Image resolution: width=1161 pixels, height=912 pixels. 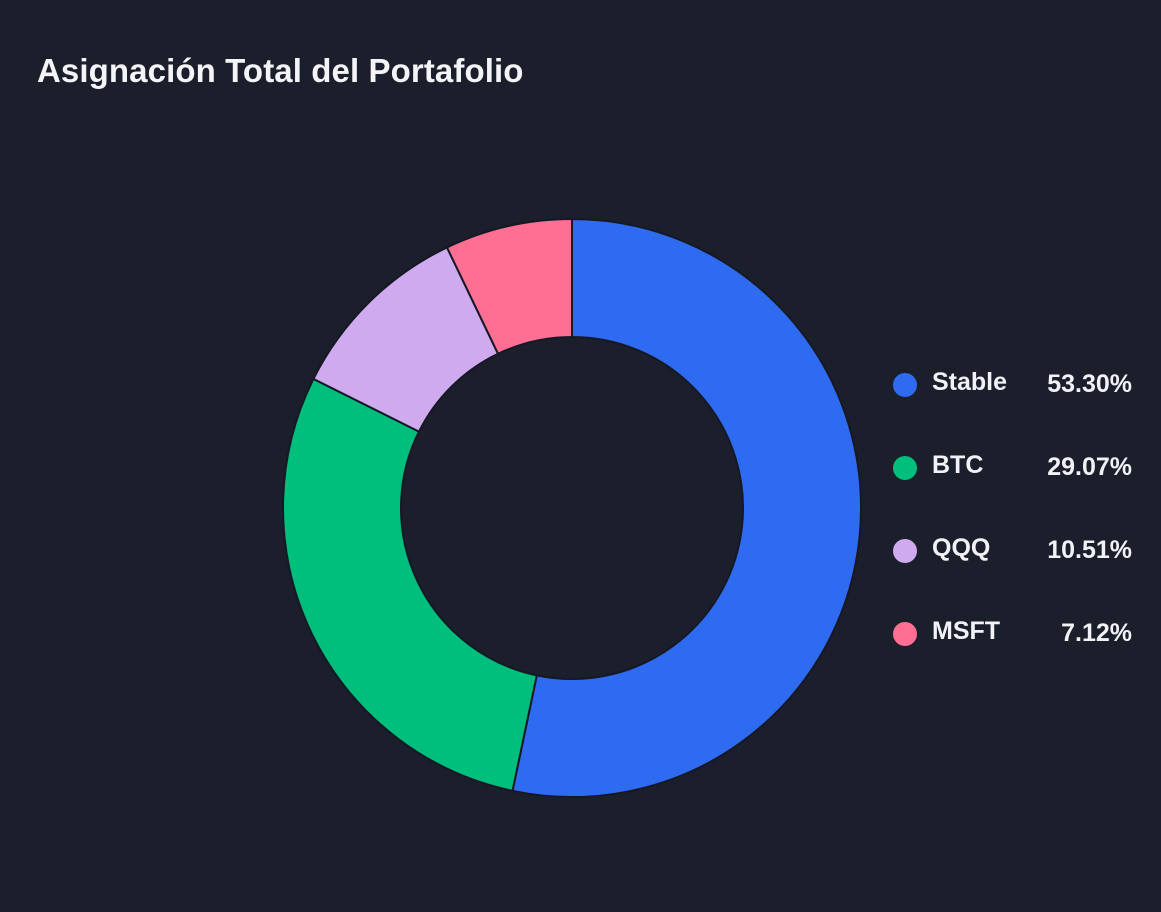 What do you see at coordinates (966, 631) in the screenshot?
I see `legend-label-msft: MSFT` at bounding box center [966, 631].